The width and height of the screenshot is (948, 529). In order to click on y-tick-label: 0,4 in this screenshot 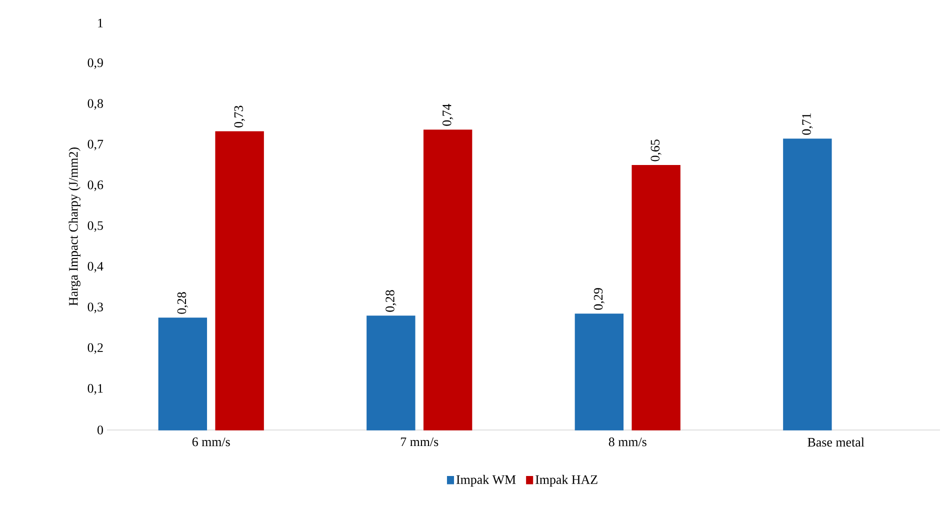, I will do `click(96, 267)`.